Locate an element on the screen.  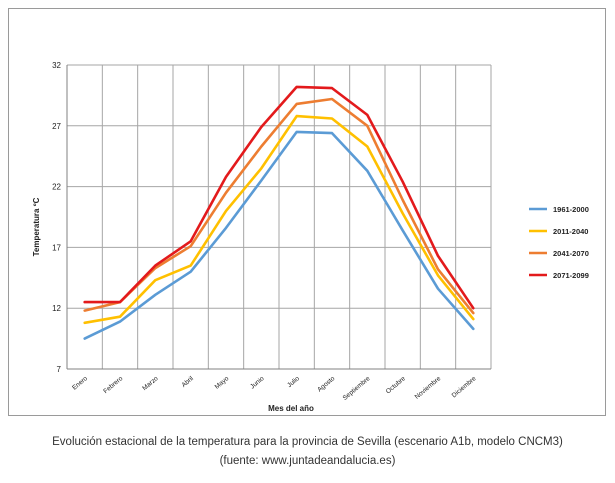
x-tick-label: Diciembre is located at coordinates (464, 387).